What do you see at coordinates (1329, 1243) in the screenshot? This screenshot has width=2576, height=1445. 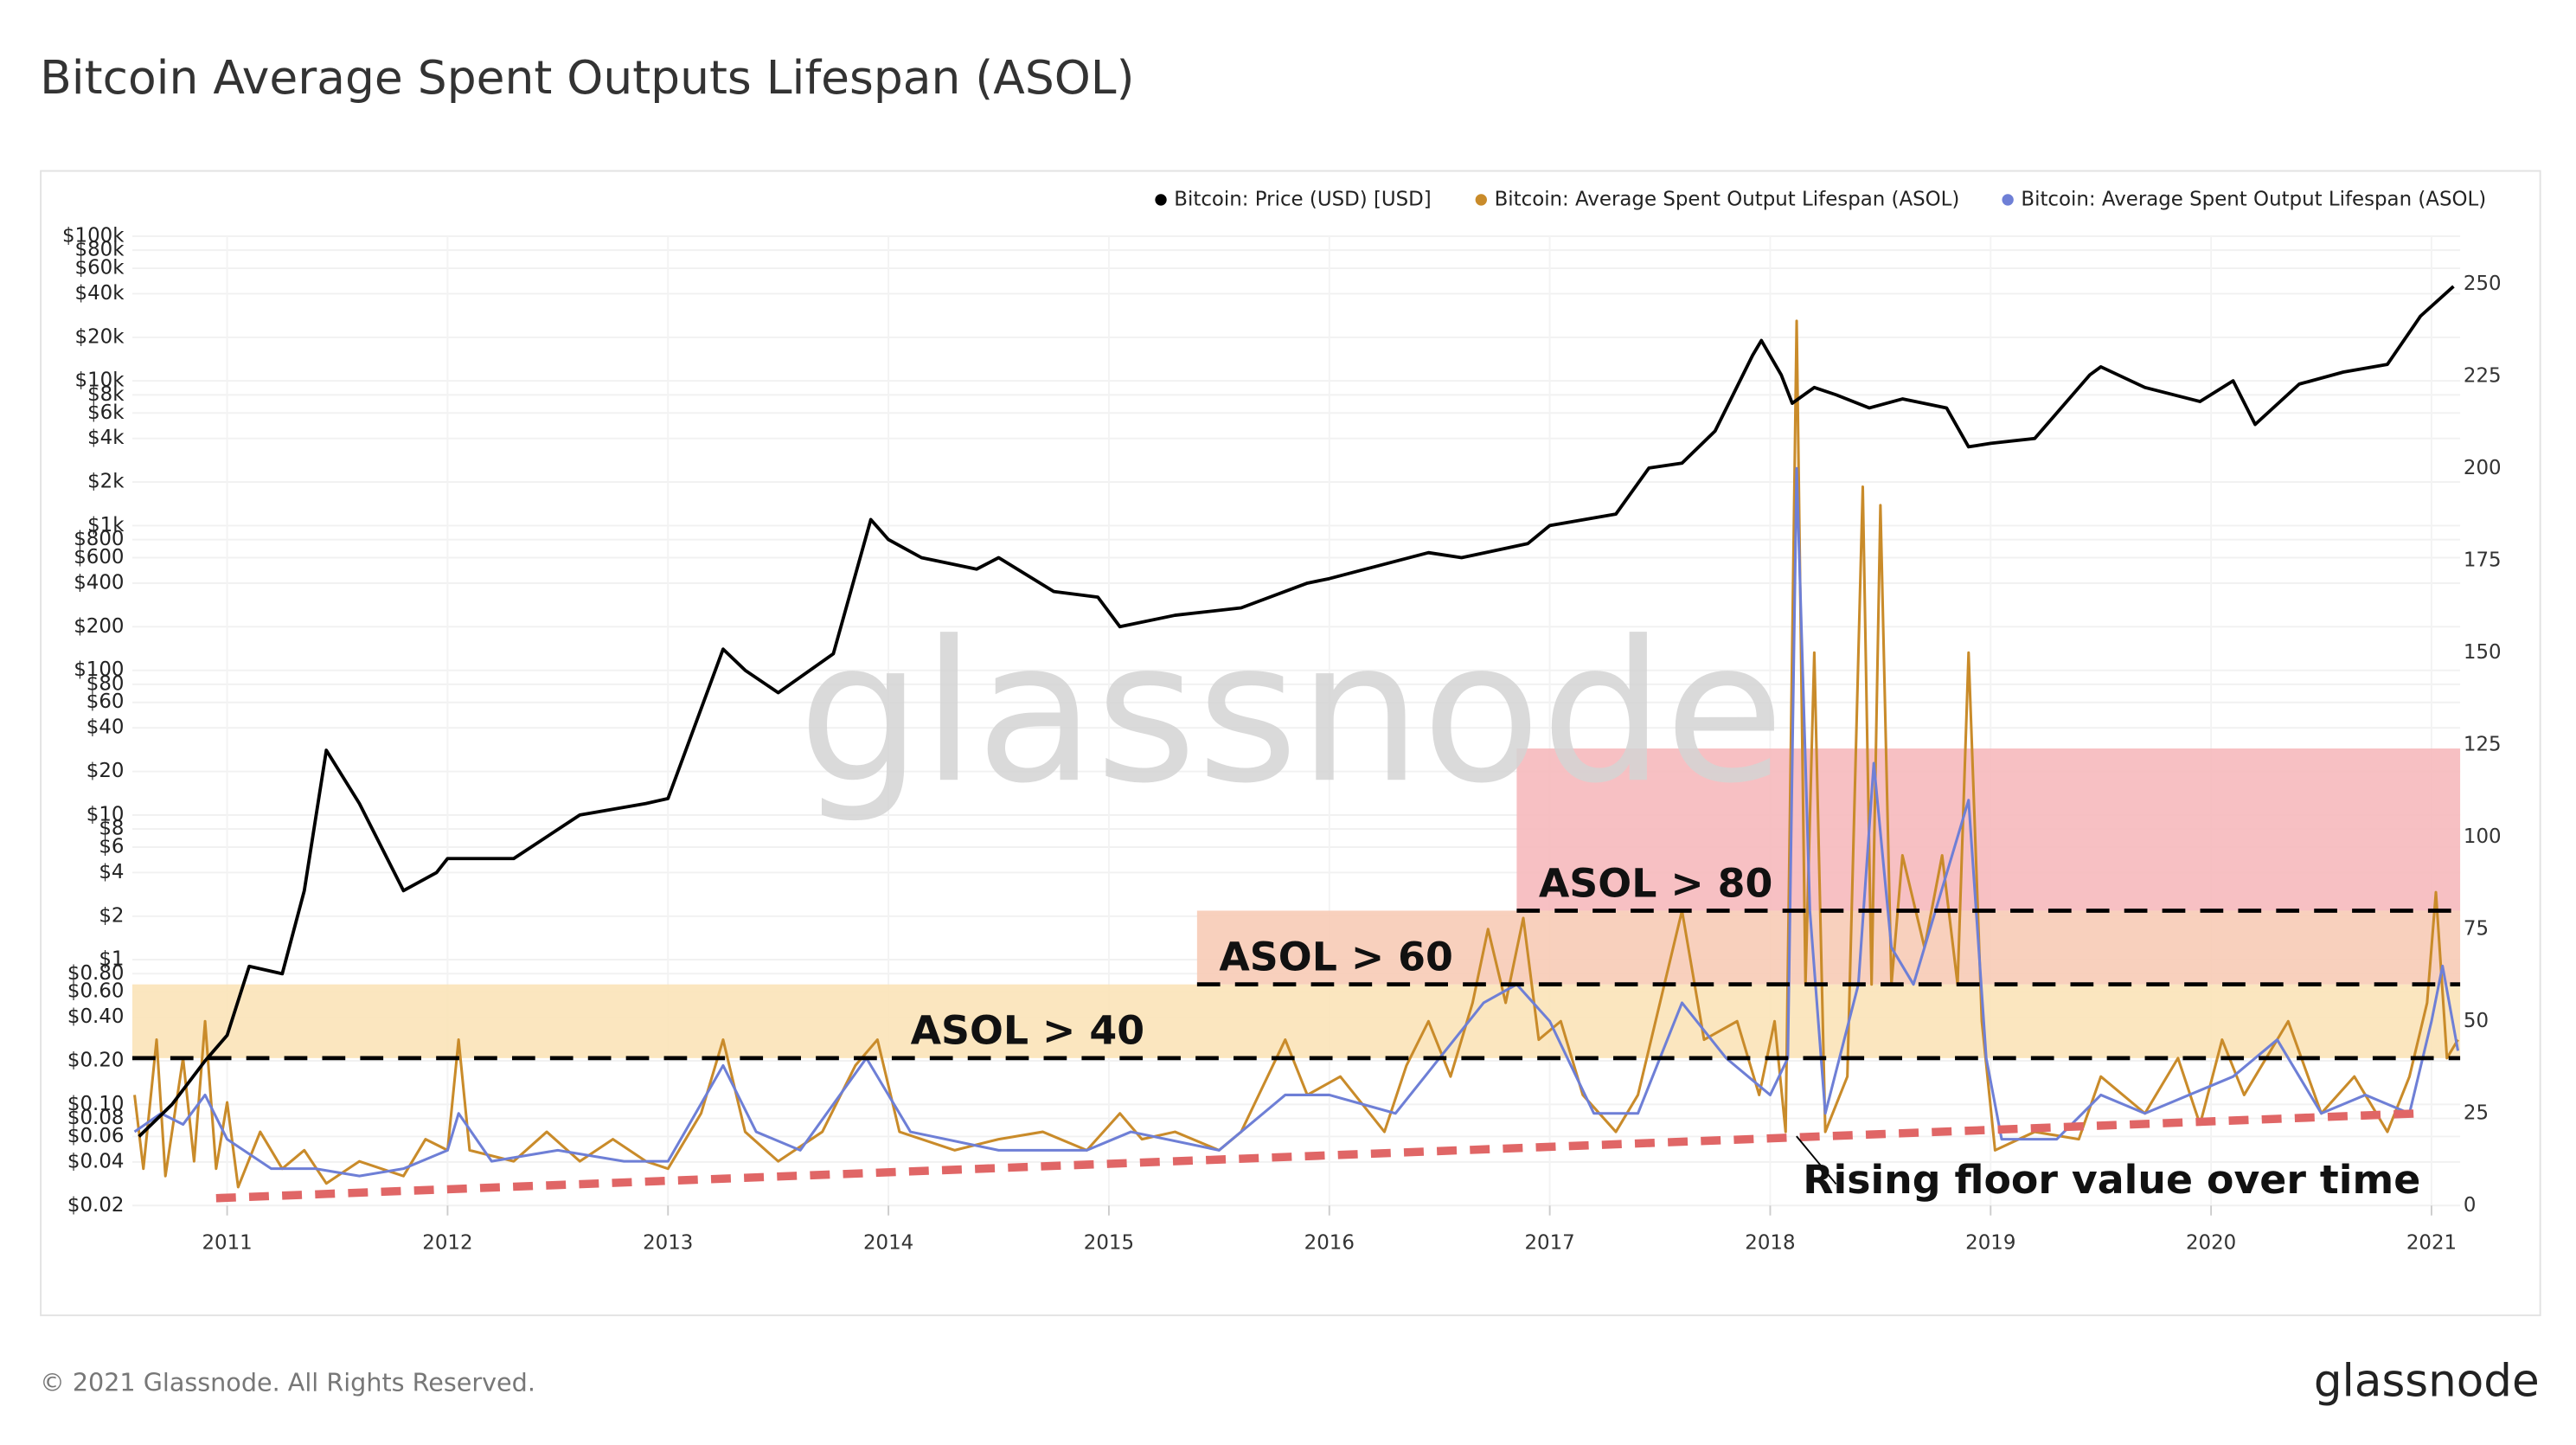 I see `x-tick-label: 2016` at bounding box center [1329, 1243].